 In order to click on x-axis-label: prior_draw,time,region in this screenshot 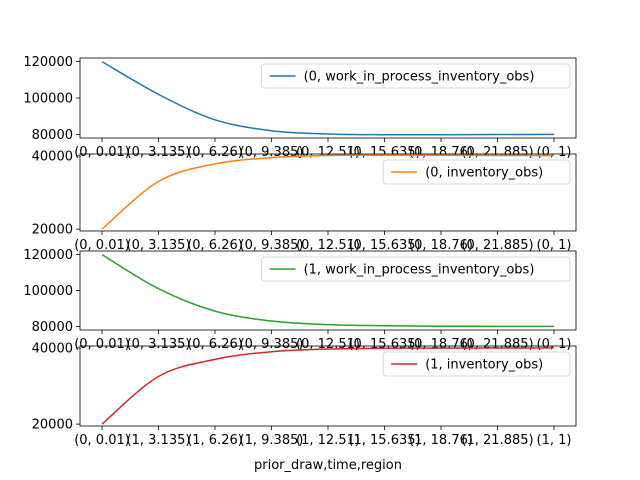, I will do `click(328, 465)`.